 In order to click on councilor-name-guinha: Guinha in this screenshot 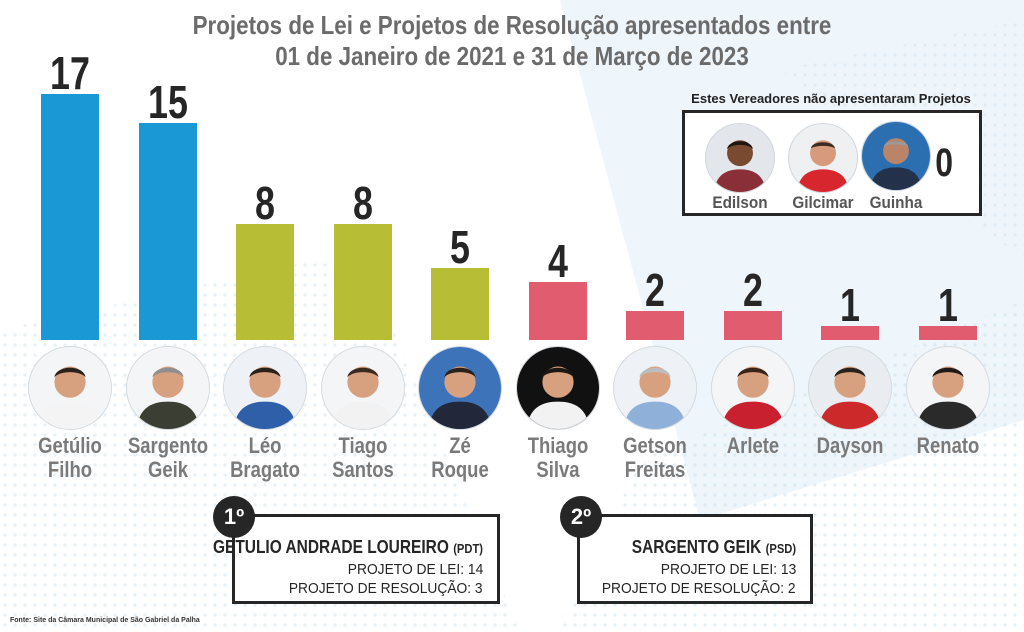, I will do `click(896, 202)`.